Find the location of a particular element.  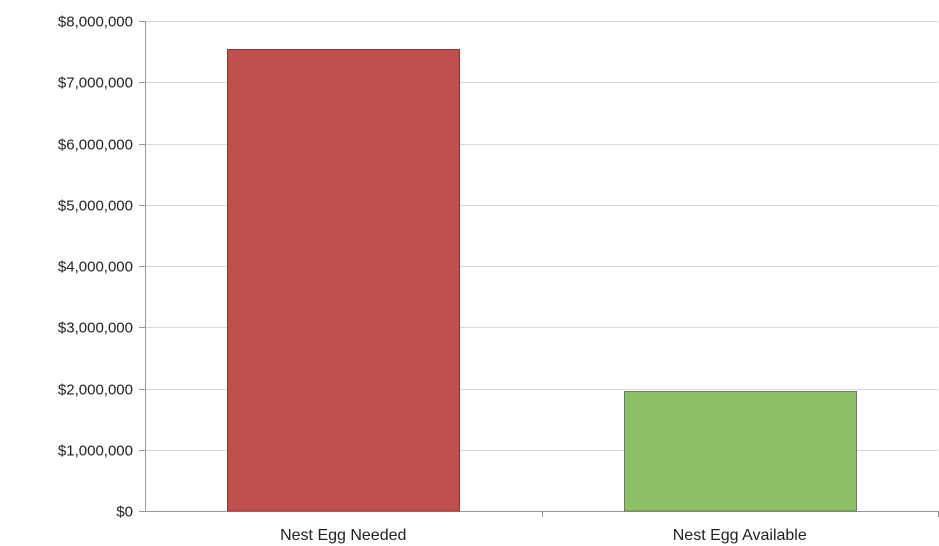

y-tick-label: $0 is located at coordinates (124, 512).